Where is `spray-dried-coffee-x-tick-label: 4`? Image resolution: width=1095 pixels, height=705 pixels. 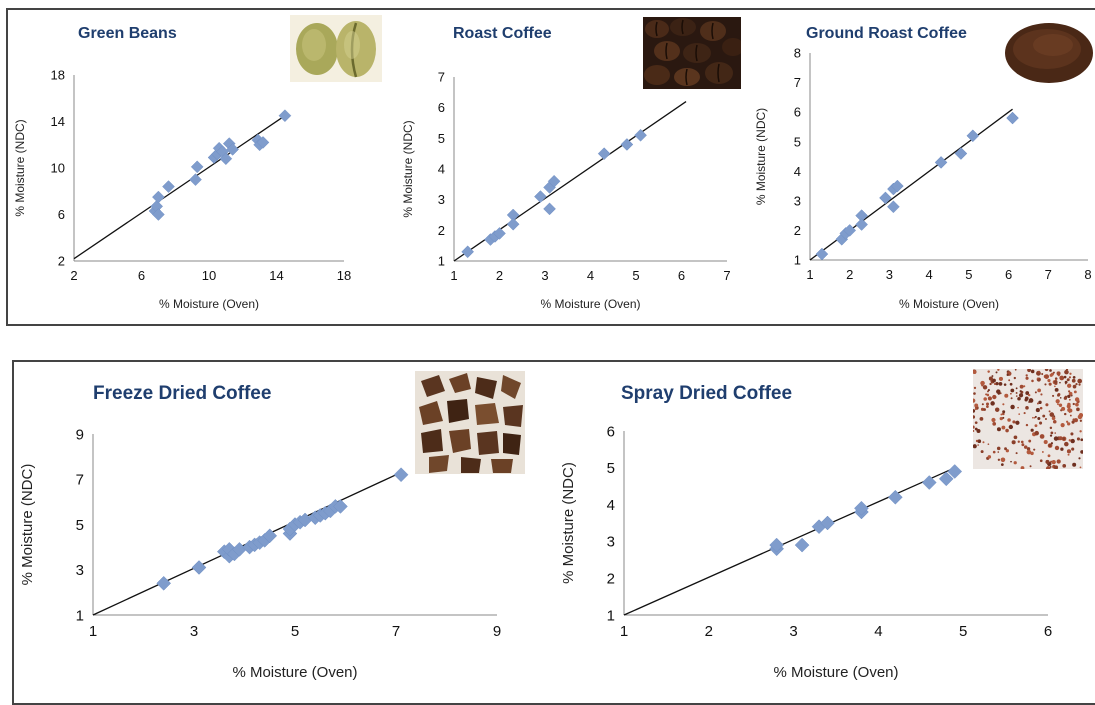 spray-dried-coffee-x-tick-label: 4 is located at coordinates (878, 631).